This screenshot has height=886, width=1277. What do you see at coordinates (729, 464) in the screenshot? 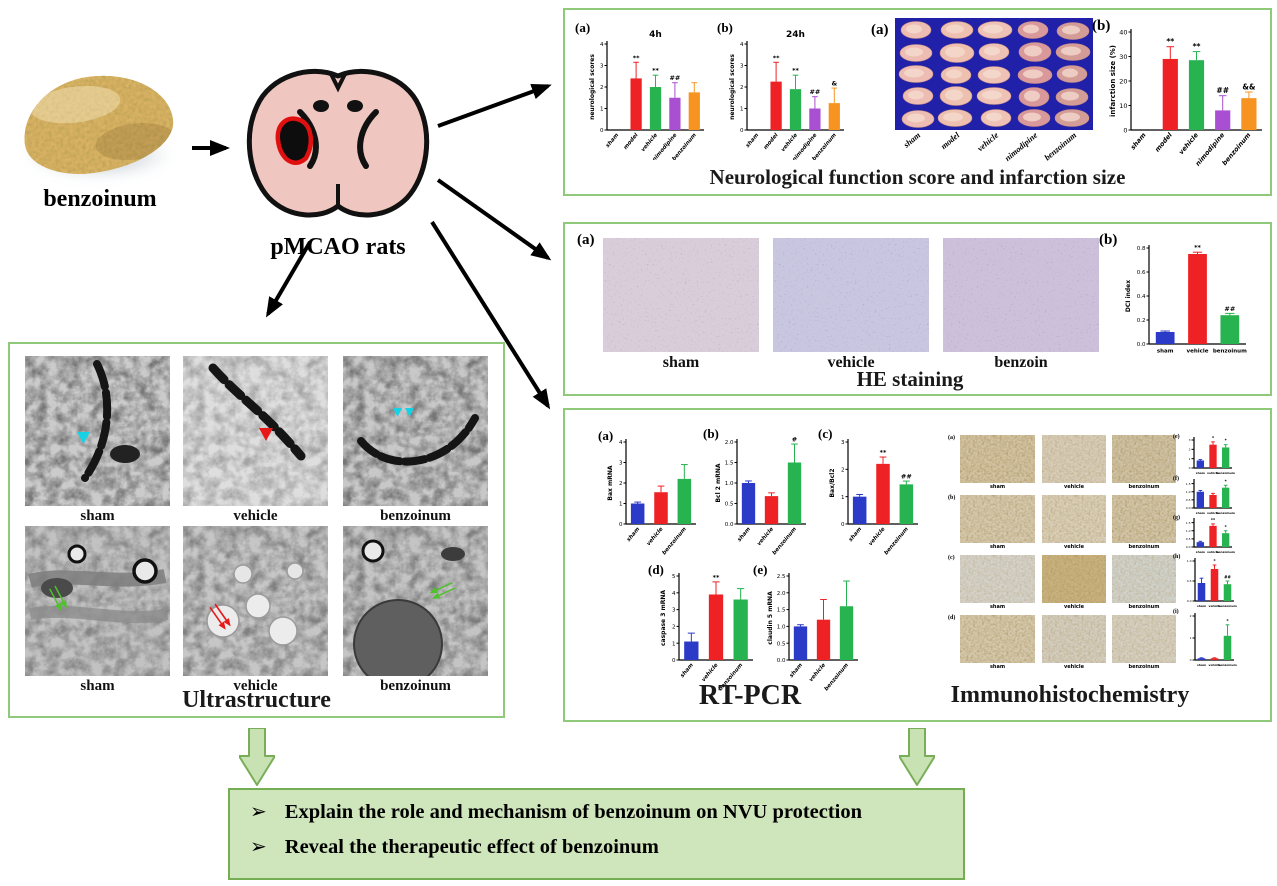
I see `svg-text: 1.5` at bounding box center [729, 464].